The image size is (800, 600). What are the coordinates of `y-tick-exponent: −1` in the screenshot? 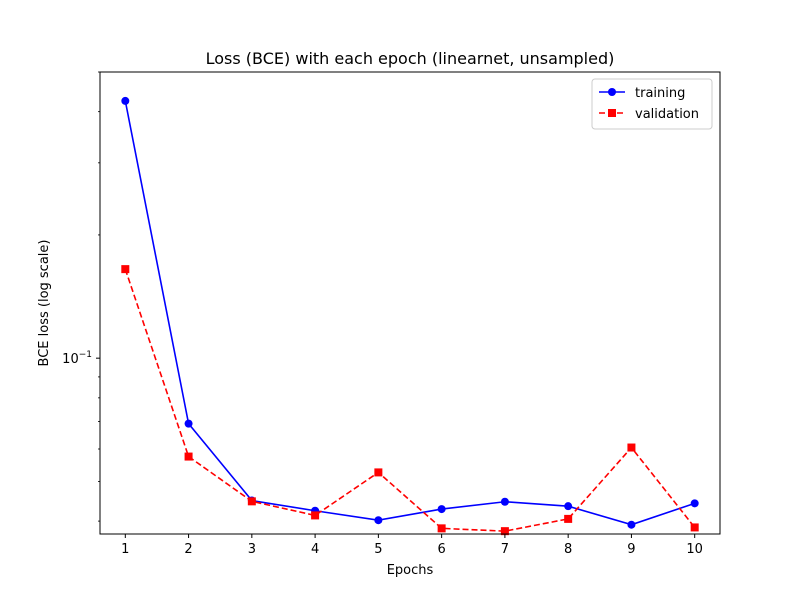 It's located at (85, 355).